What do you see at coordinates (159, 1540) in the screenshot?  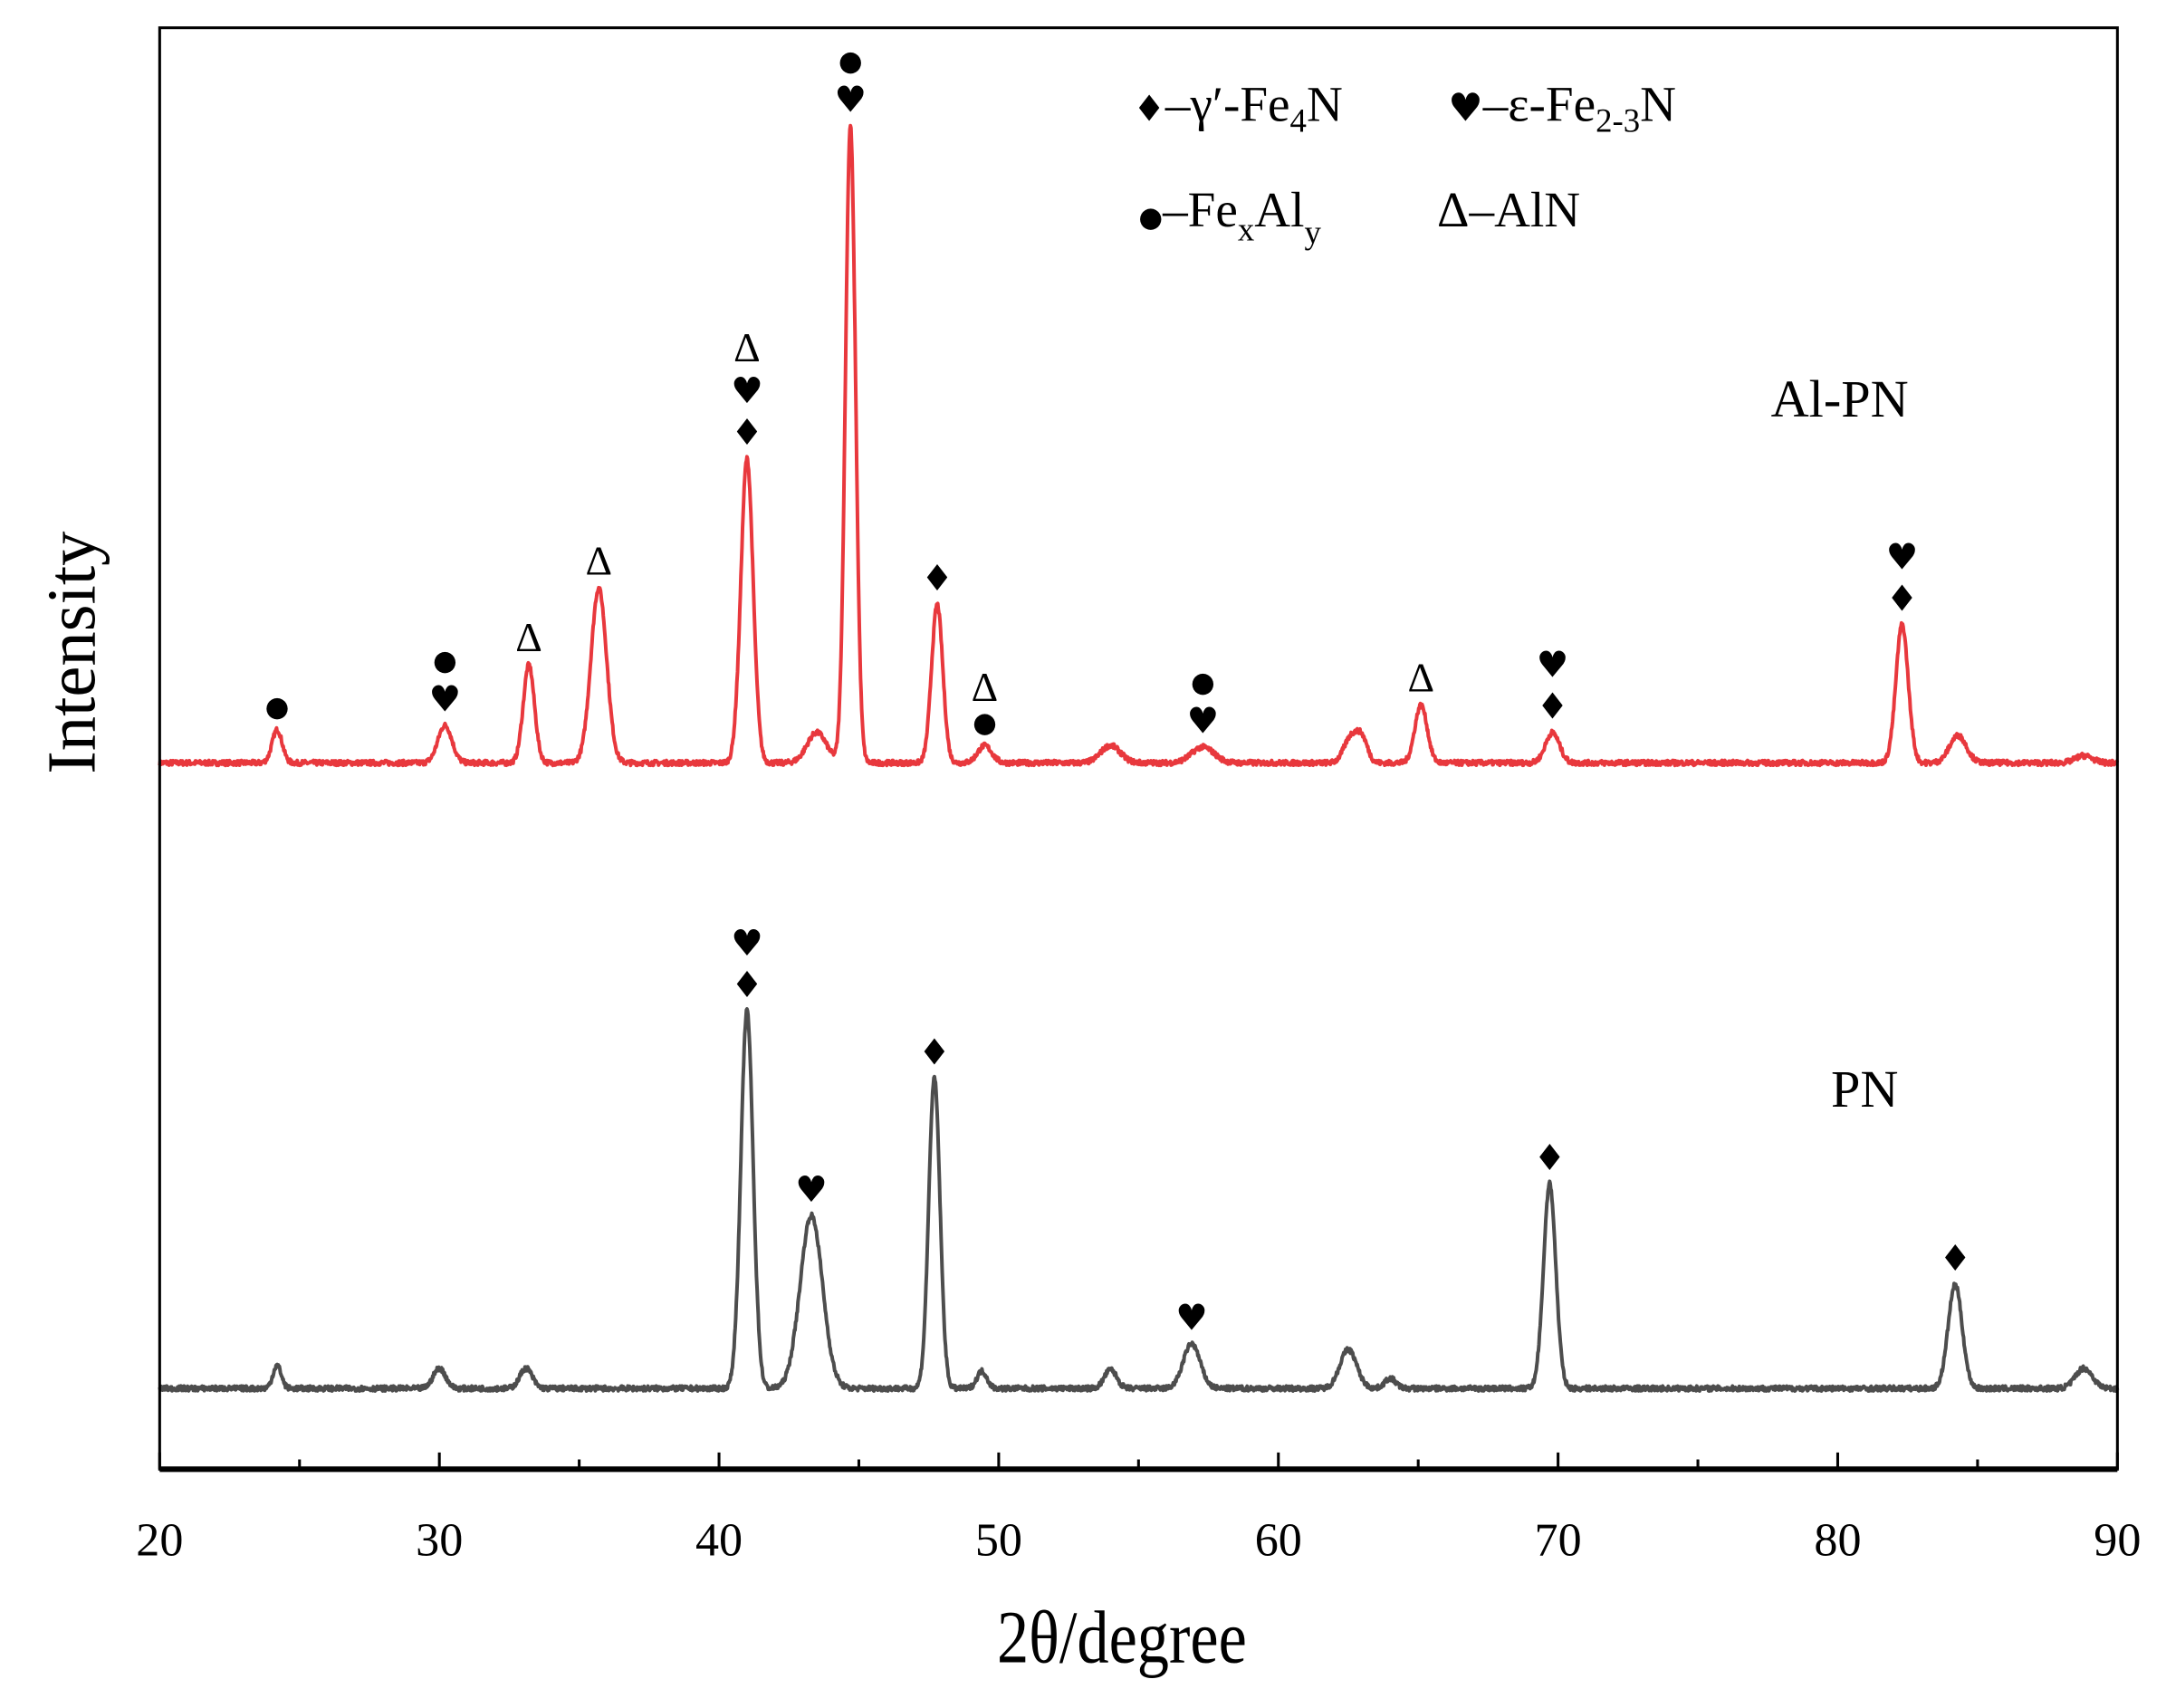 I see `x-tick-label: 20` at bounding box center [159, 1540].